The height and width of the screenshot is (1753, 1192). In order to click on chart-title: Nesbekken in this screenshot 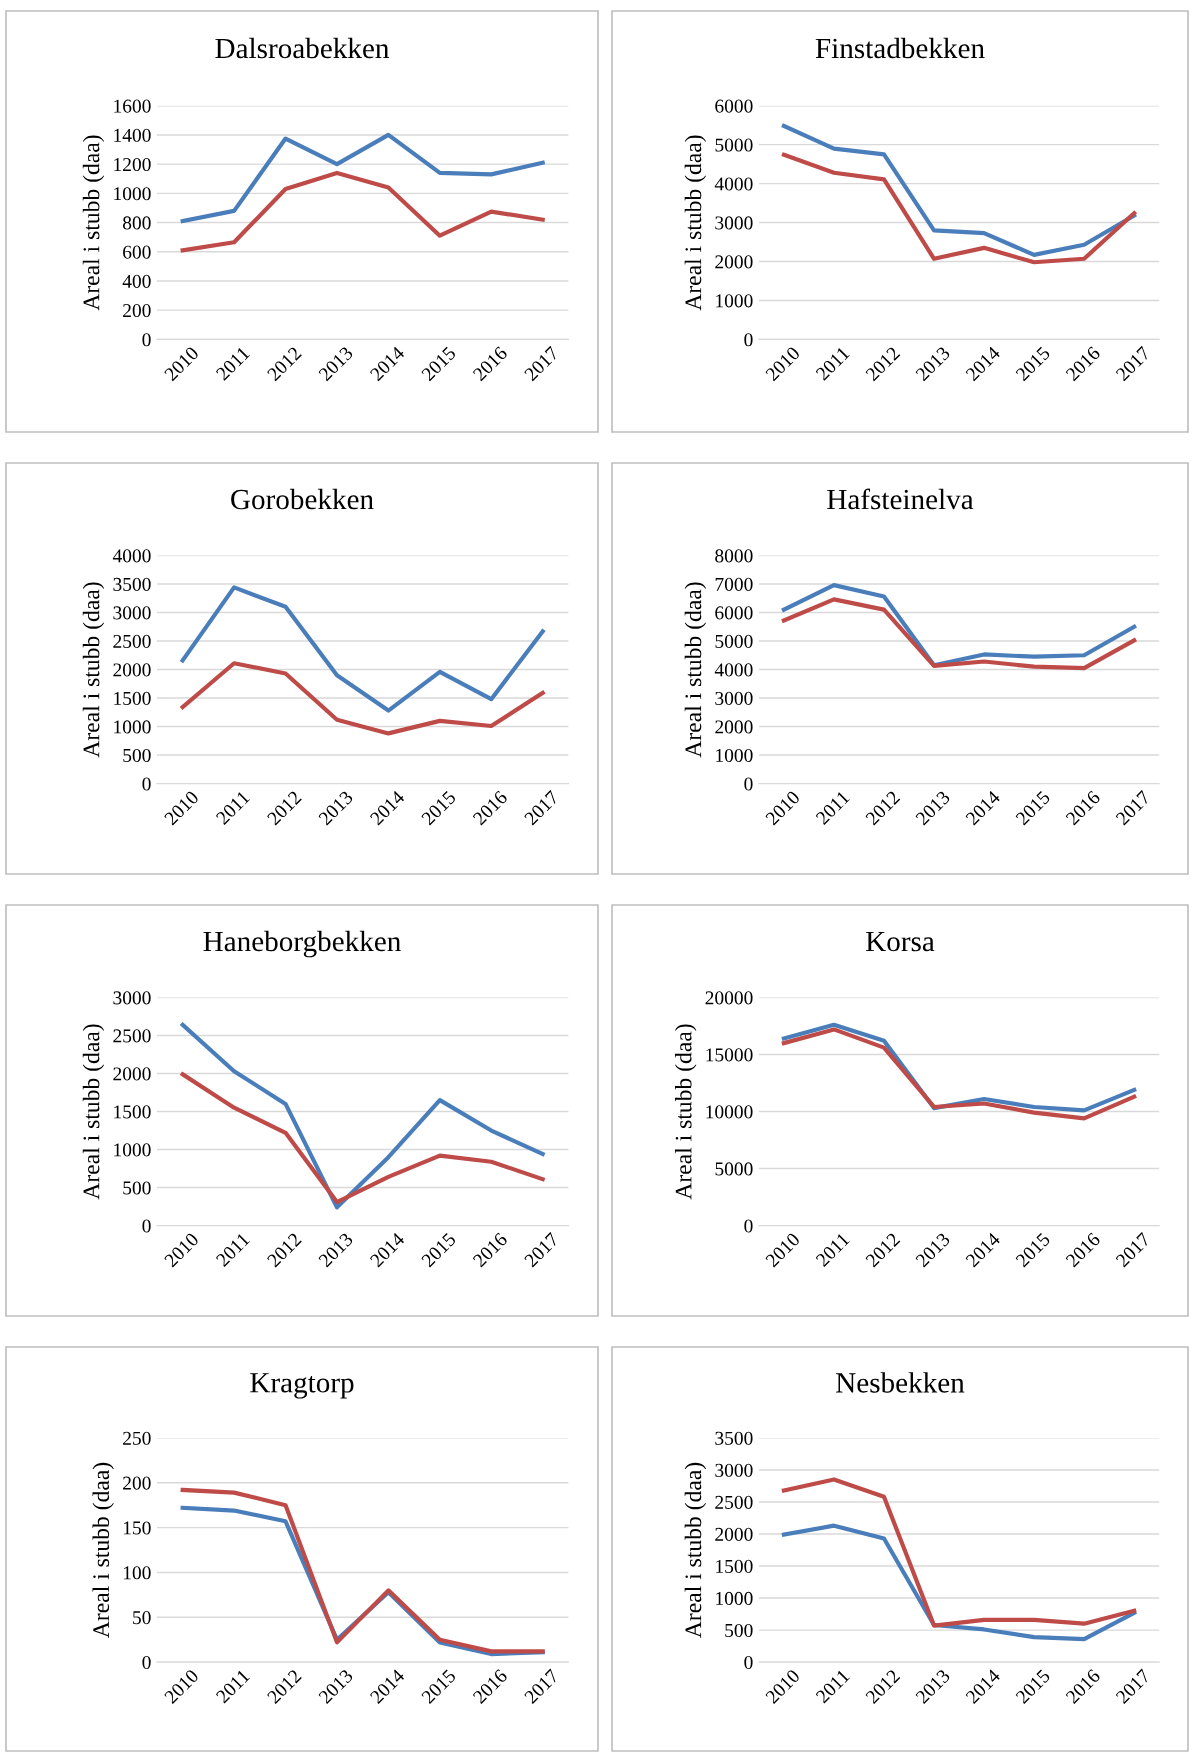, I will do `click(900, 1382)`.